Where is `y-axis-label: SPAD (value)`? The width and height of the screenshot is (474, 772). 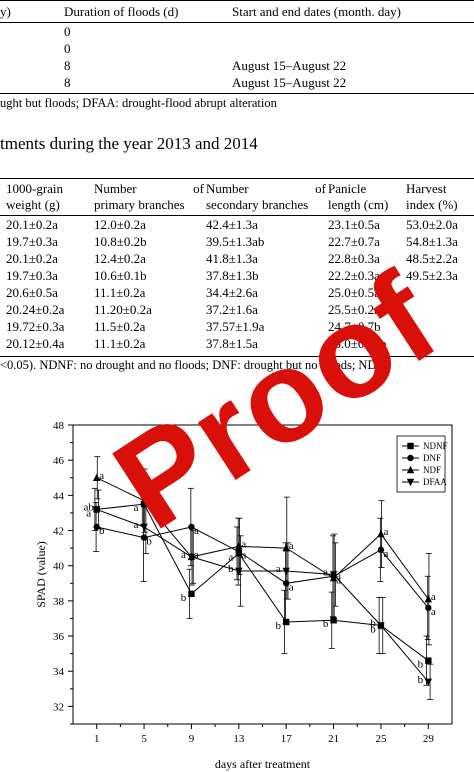 y-axis-label: SPAD (value) is located at coordinates (41, 574).